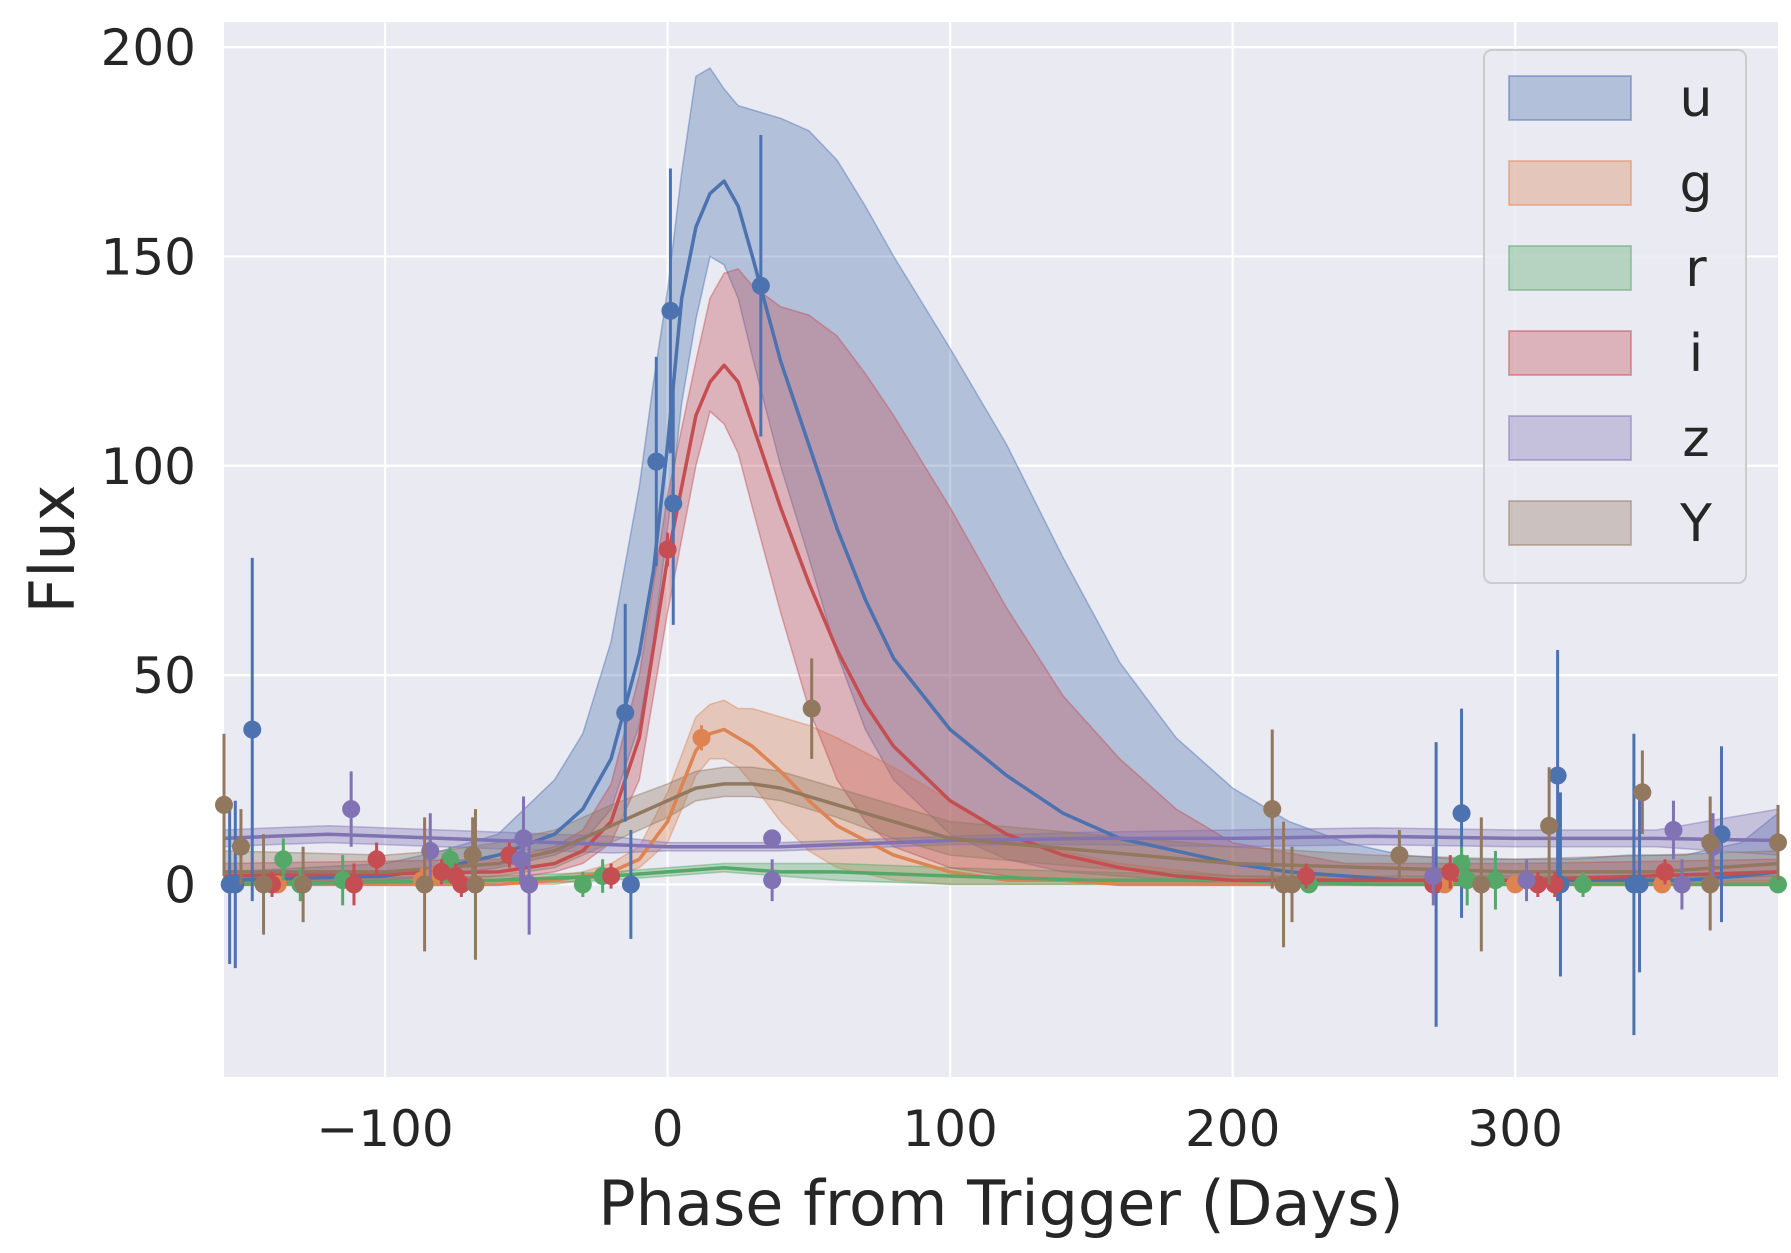 This screenshot has height=1253, width=1791. Describe the element at coordinates (1695, 524) in the screenshot. I see `legend-label-Y: Y` at that location.